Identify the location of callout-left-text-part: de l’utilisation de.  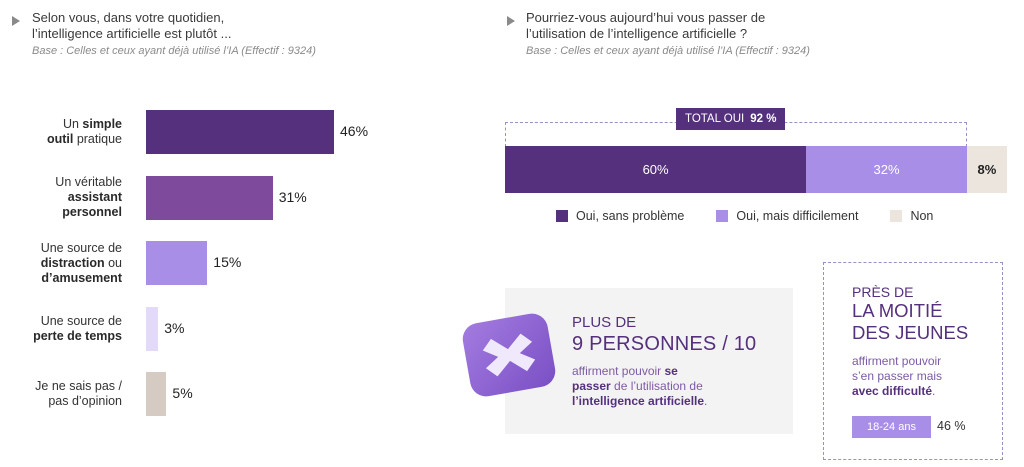
(656, 386).